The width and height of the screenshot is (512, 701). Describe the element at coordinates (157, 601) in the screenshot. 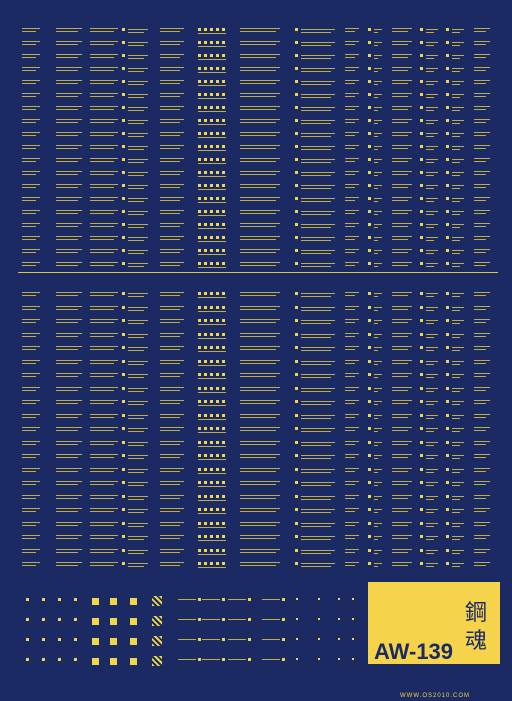

I see `hazard-square-decal` at that location.